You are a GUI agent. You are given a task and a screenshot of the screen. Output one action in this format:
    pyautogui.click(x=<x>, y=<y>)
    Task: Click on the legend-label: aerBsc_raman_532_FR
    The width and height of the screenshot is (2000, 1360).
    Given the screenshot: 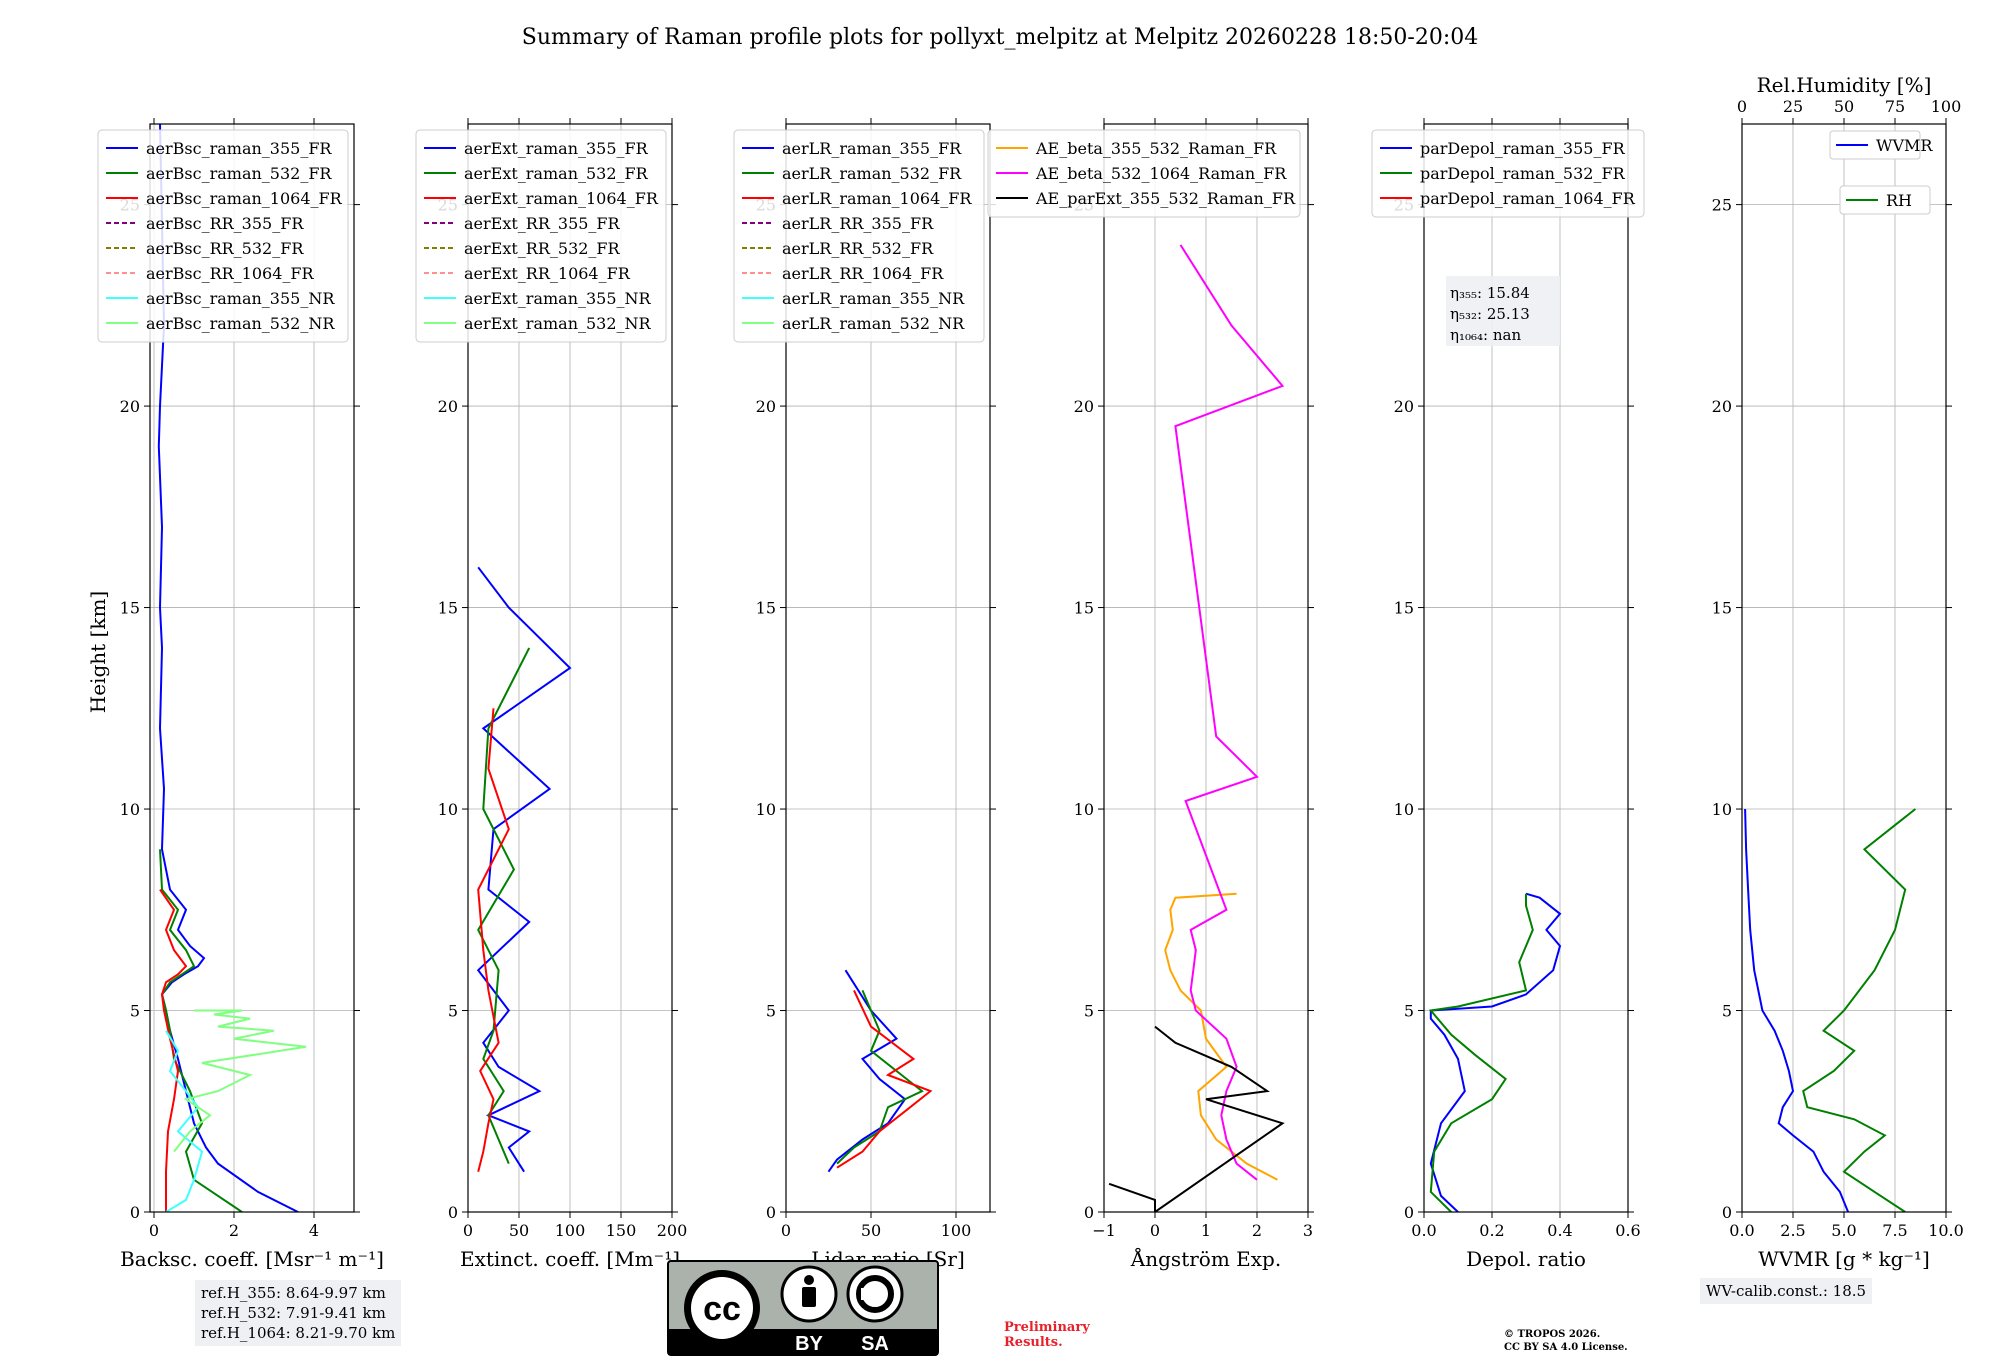 What is the action you would take?
    pyautogui.click(x=239, y=173)
    